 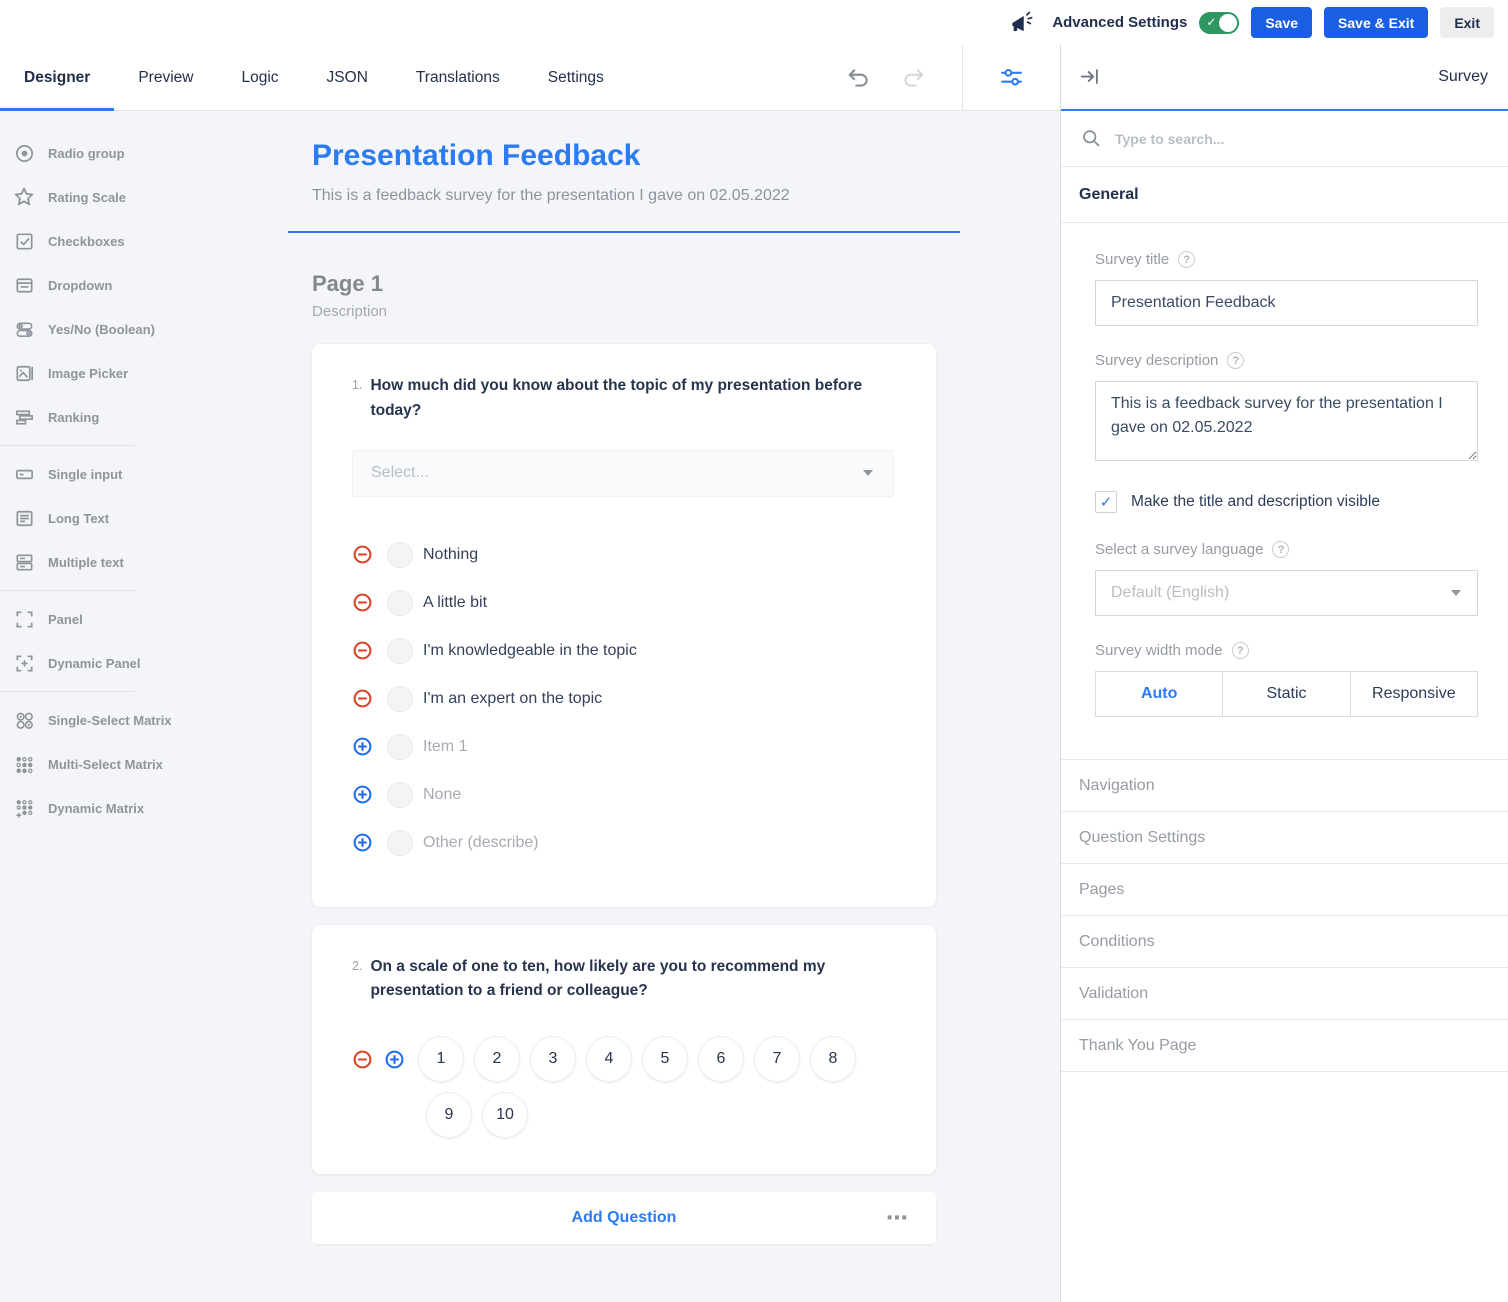 What do you see at coordinates (144, 474) in the screenshot?
I see `toolbox-item-single-input: Single input` at bounding box center [144, 474].